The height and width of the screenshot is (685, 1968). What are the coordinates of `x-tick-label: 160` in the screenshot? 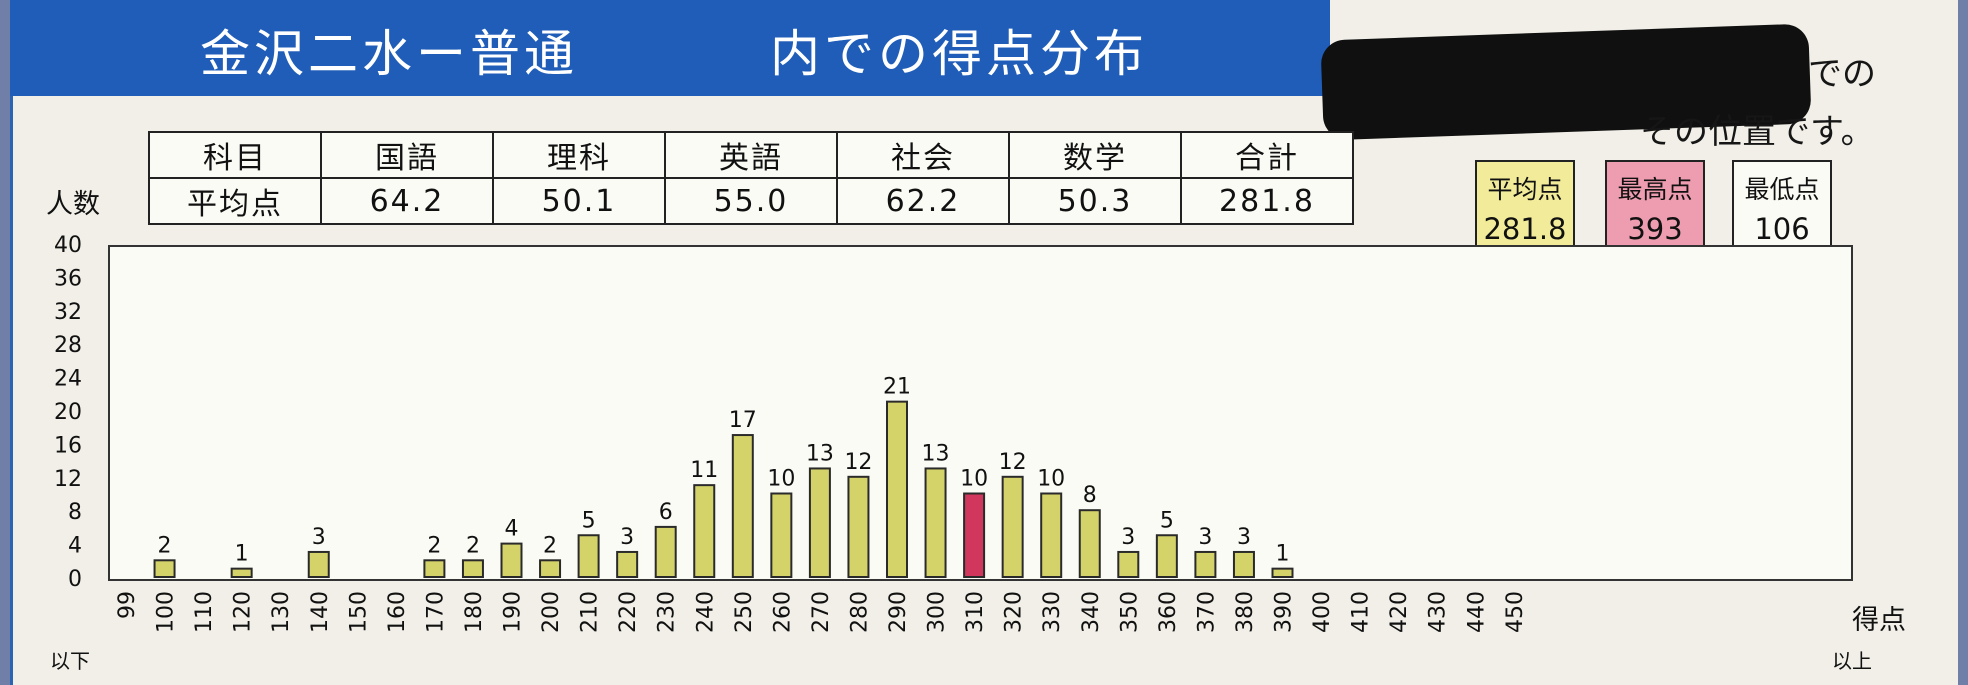 It's located at (397, 612).